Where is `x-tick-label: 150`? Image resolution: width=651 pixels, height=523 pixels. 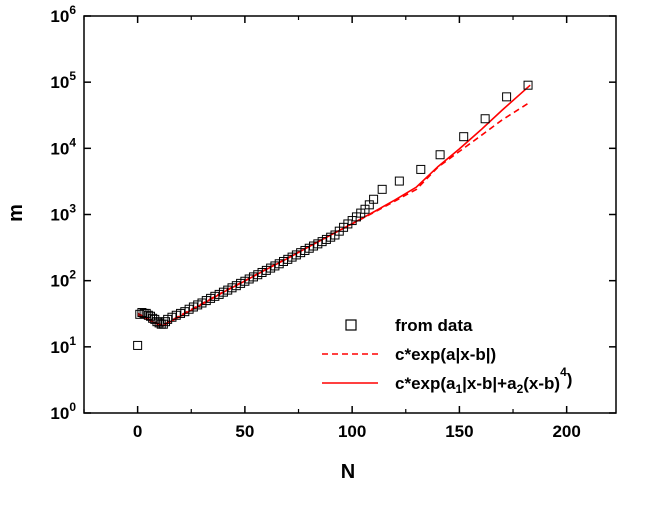 x-tick-label: 150 is located at coordinates (459, 431).